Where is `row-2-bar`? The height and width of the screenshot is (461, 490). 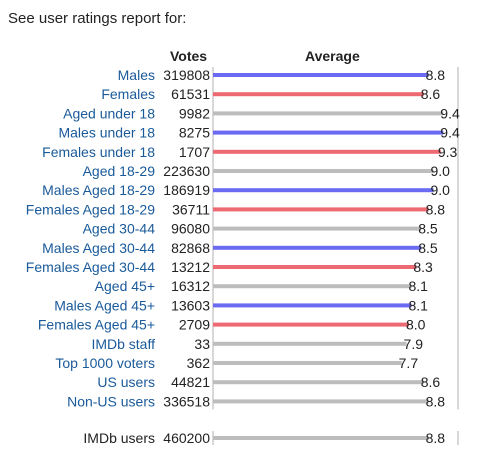 row-2-bar is located at coordinates (328, 113).